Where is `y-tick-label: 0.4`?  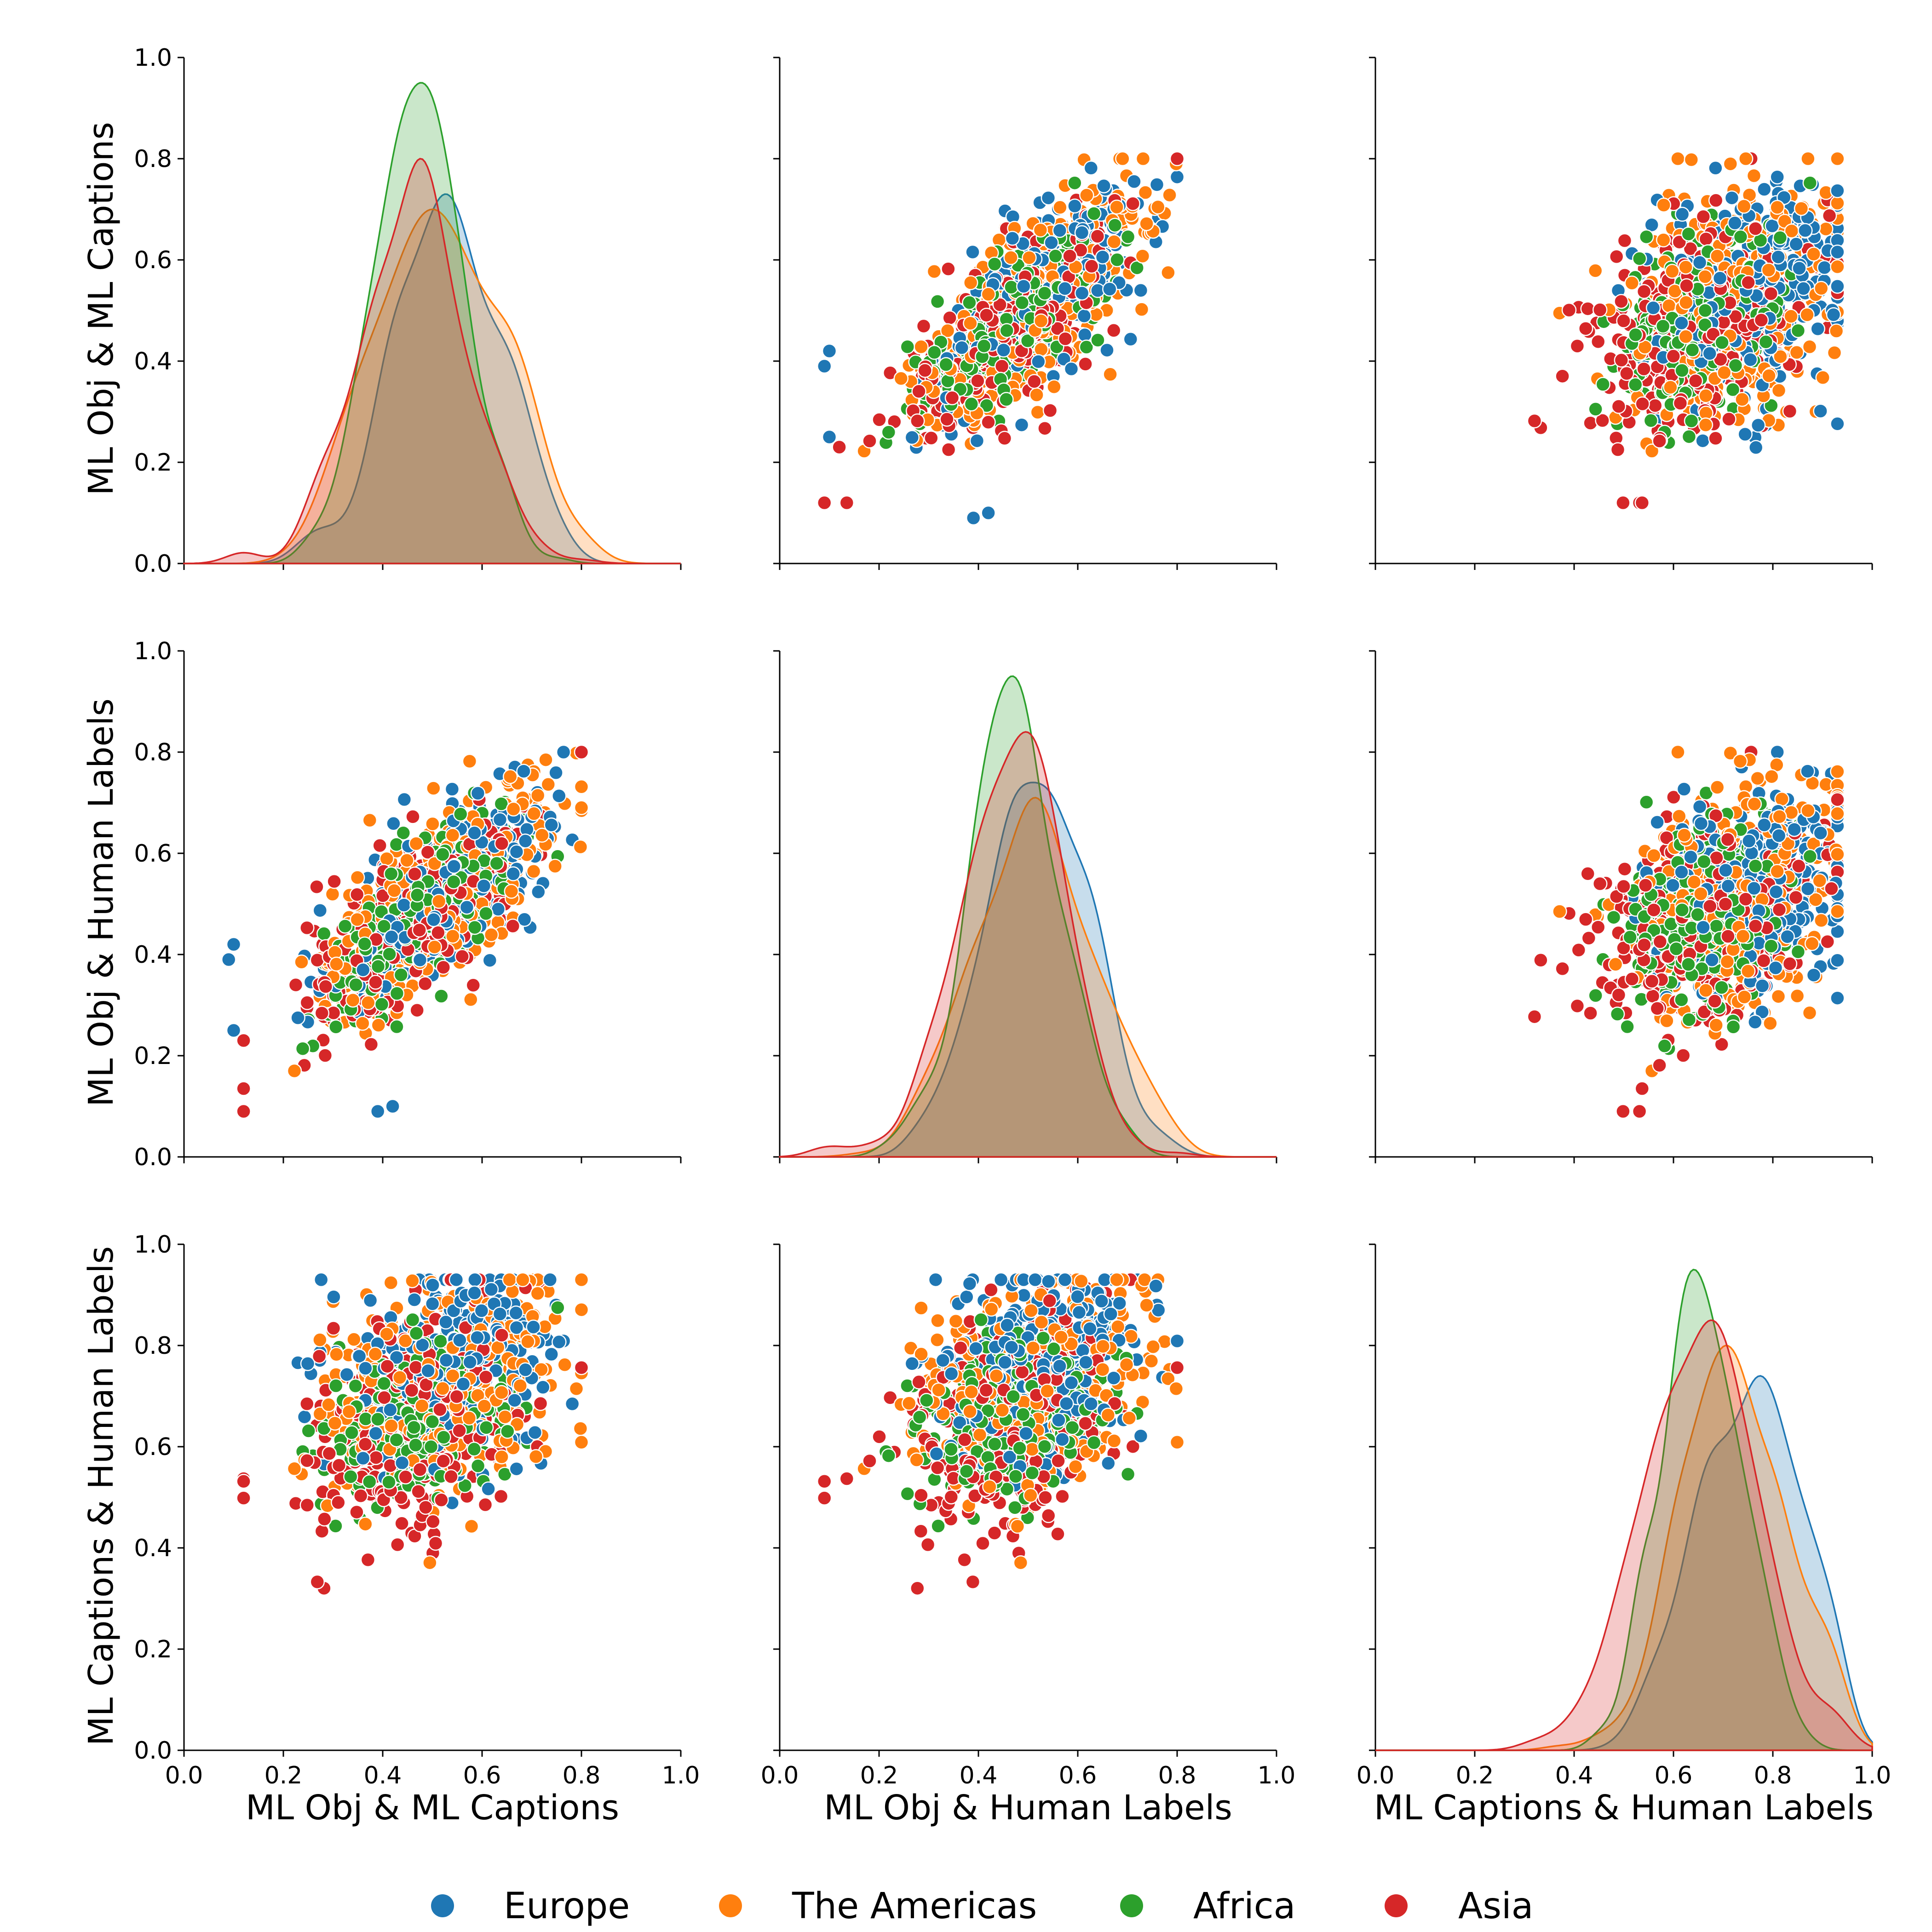 y-tick-label: 0.4 is located at coordinates (153, 361).